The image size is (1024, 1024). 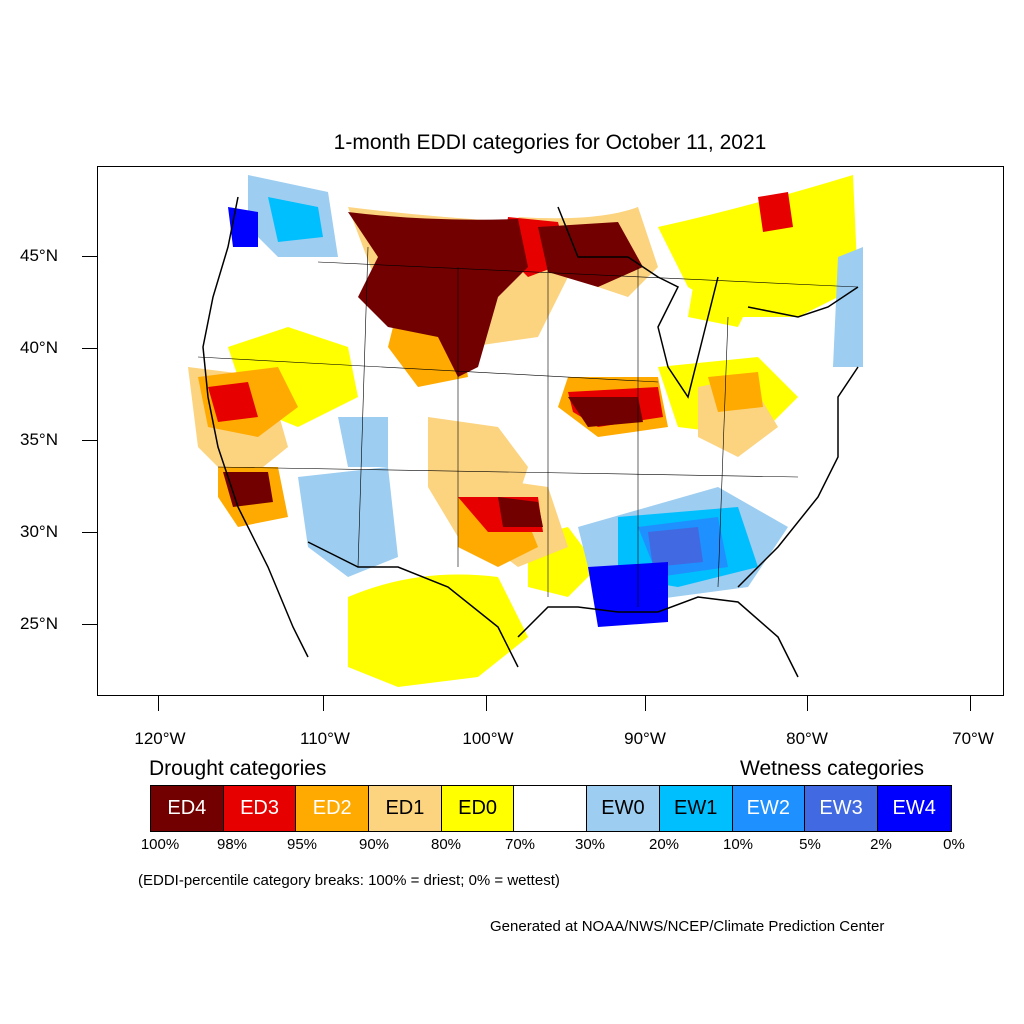 I want to click on legend-swatch: ED3, so click(x=260, y=808).